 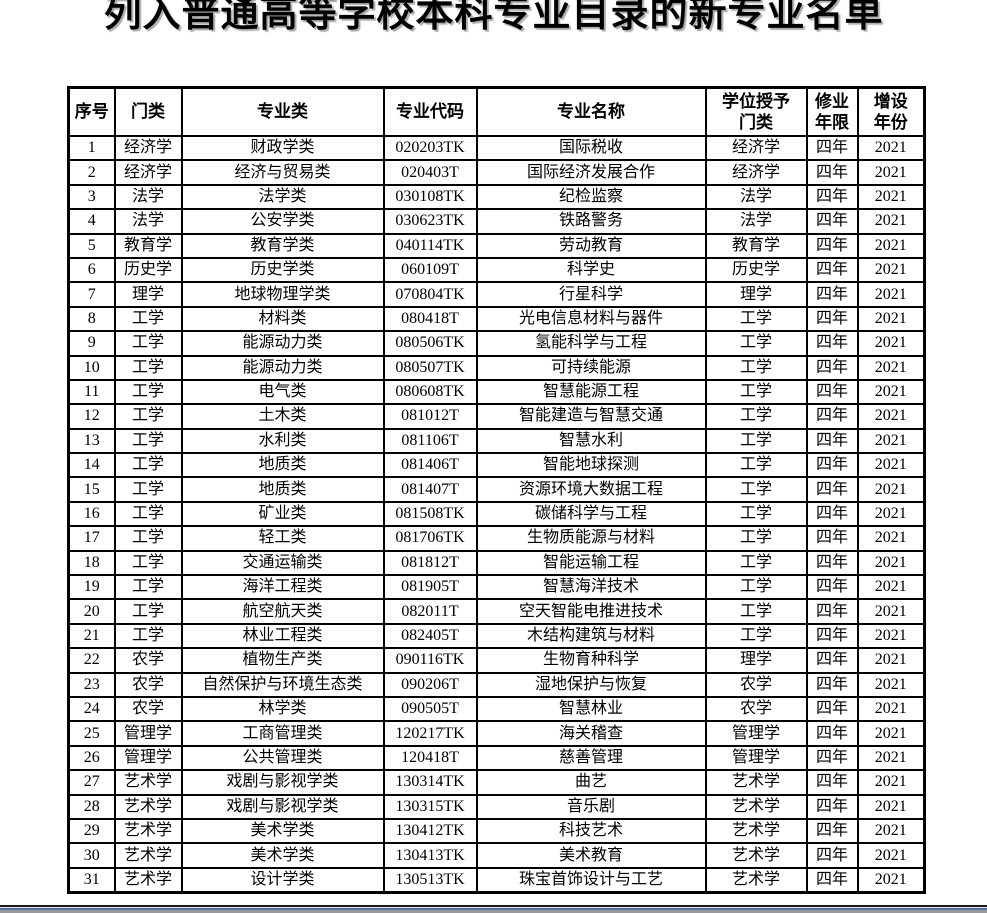 I want to click on table-cell: 公安学类, so click(x=282, y=221).